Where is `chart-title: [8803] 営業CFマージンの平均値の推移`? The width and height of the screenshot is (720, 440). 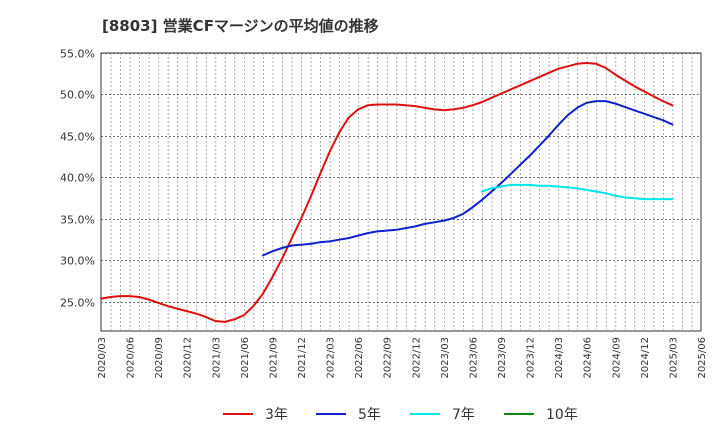
chart-title: [8803] 営業CFマージンの平均値の推移 is located at coordinates (240, 26).